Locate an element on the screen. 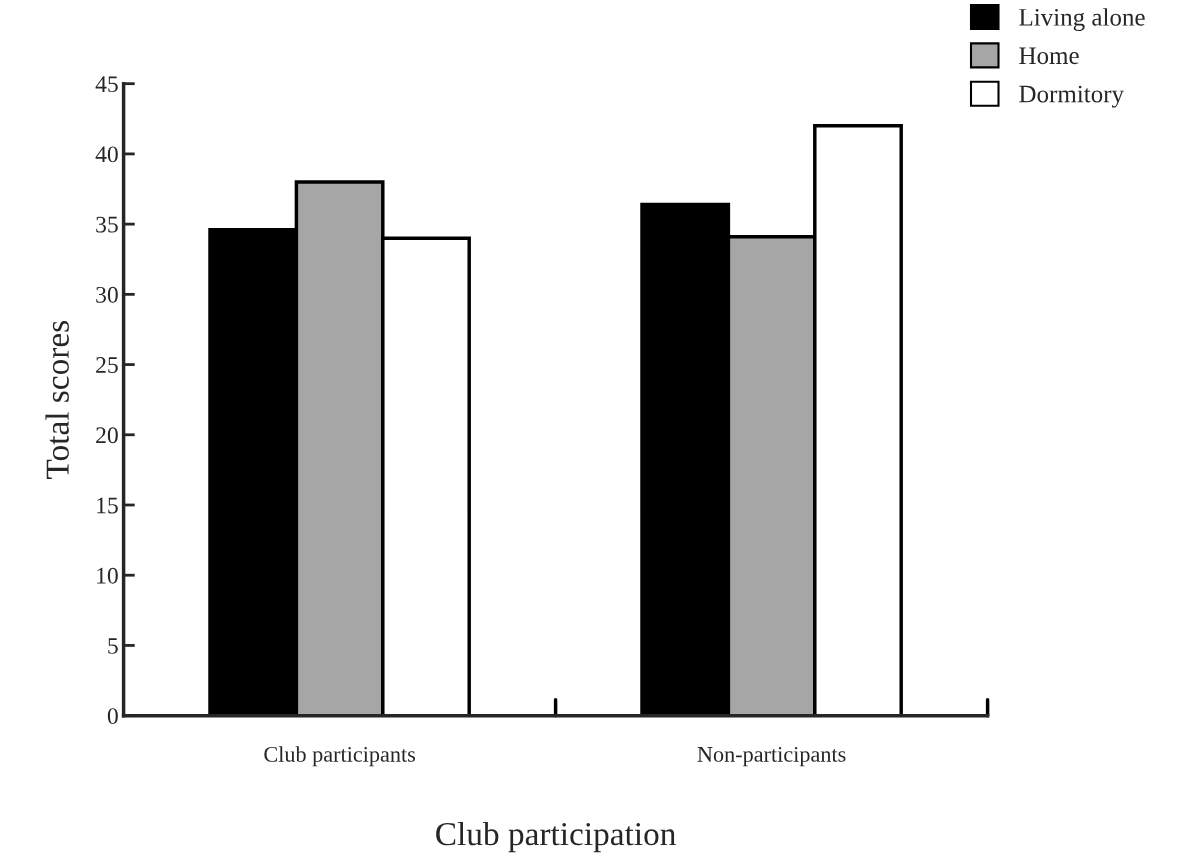 The image size is (1200, 854). y-tick-label: 0 is located at coordinates (112, 716).